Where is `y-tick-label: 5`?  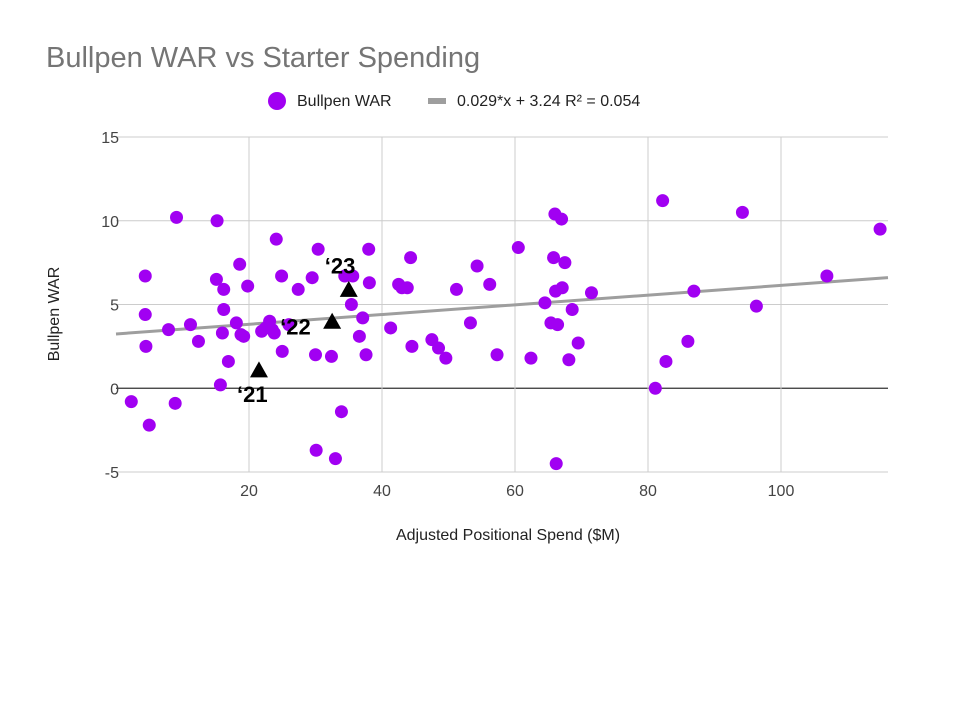 y-tick-label: 5 is located at coordinates (114, 306).